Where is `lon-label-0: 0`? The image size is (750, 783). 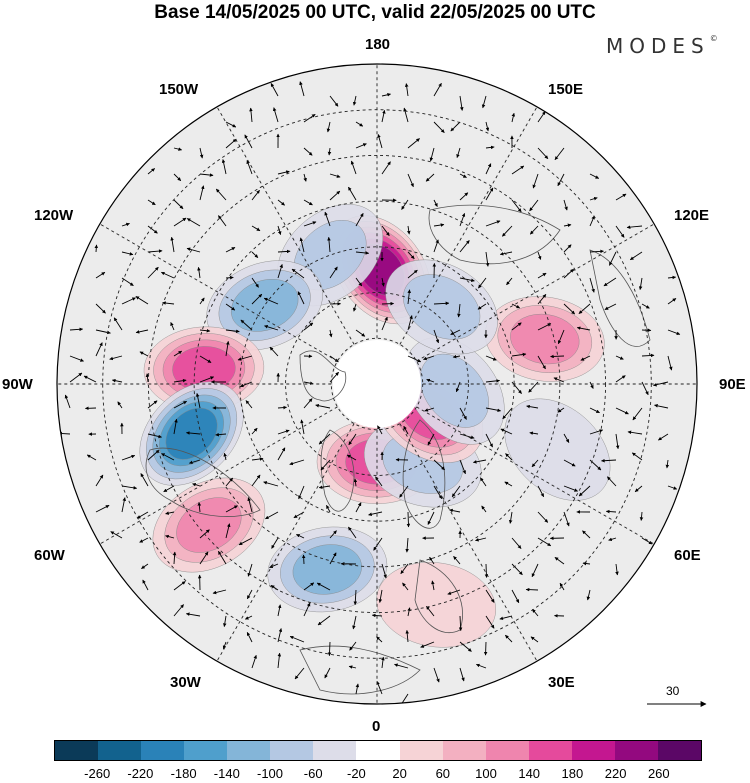 lon-label-0: 0 is located at coordinates (376, 726).